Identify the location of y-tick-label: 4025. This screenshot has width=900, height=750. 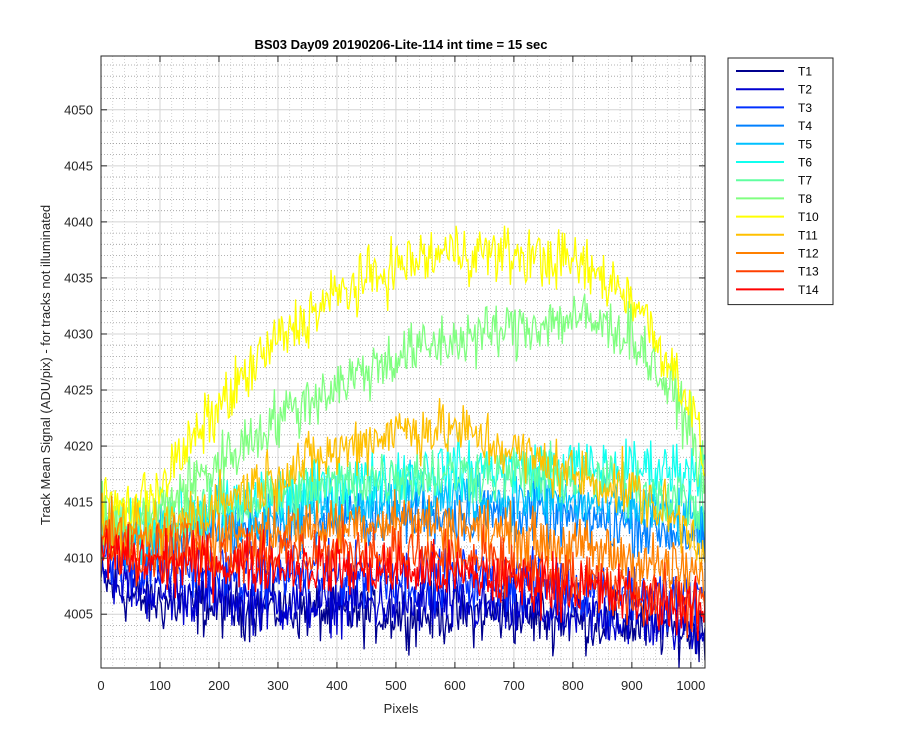
(78, 390).